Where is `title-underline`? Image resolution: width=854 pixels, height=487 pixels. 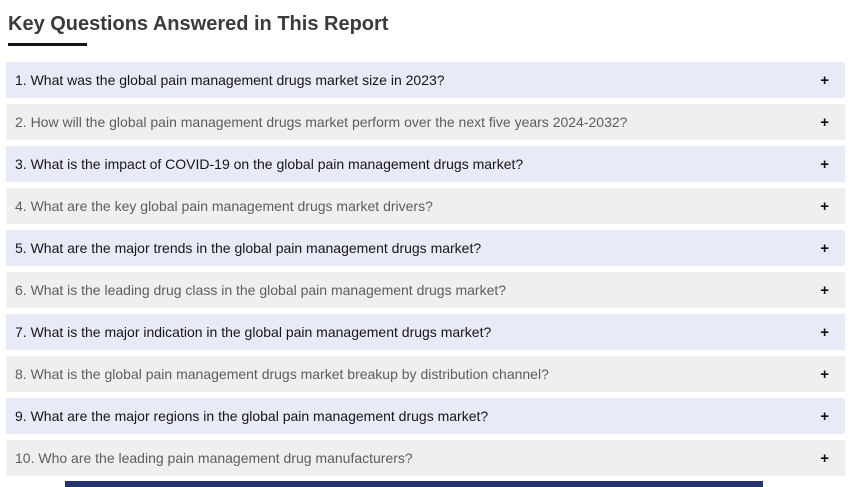 title-underline is located at coordinates (47, 44).